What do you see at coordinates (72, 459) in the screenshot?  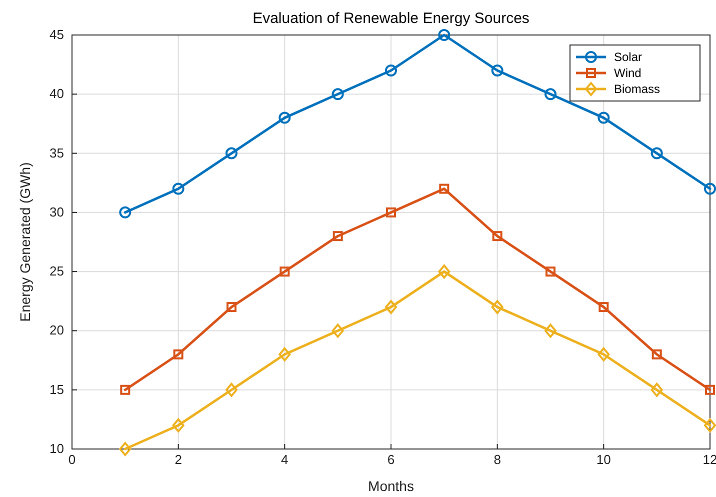 I see `x-tick-label: 0` at bounding box center [72, 459].